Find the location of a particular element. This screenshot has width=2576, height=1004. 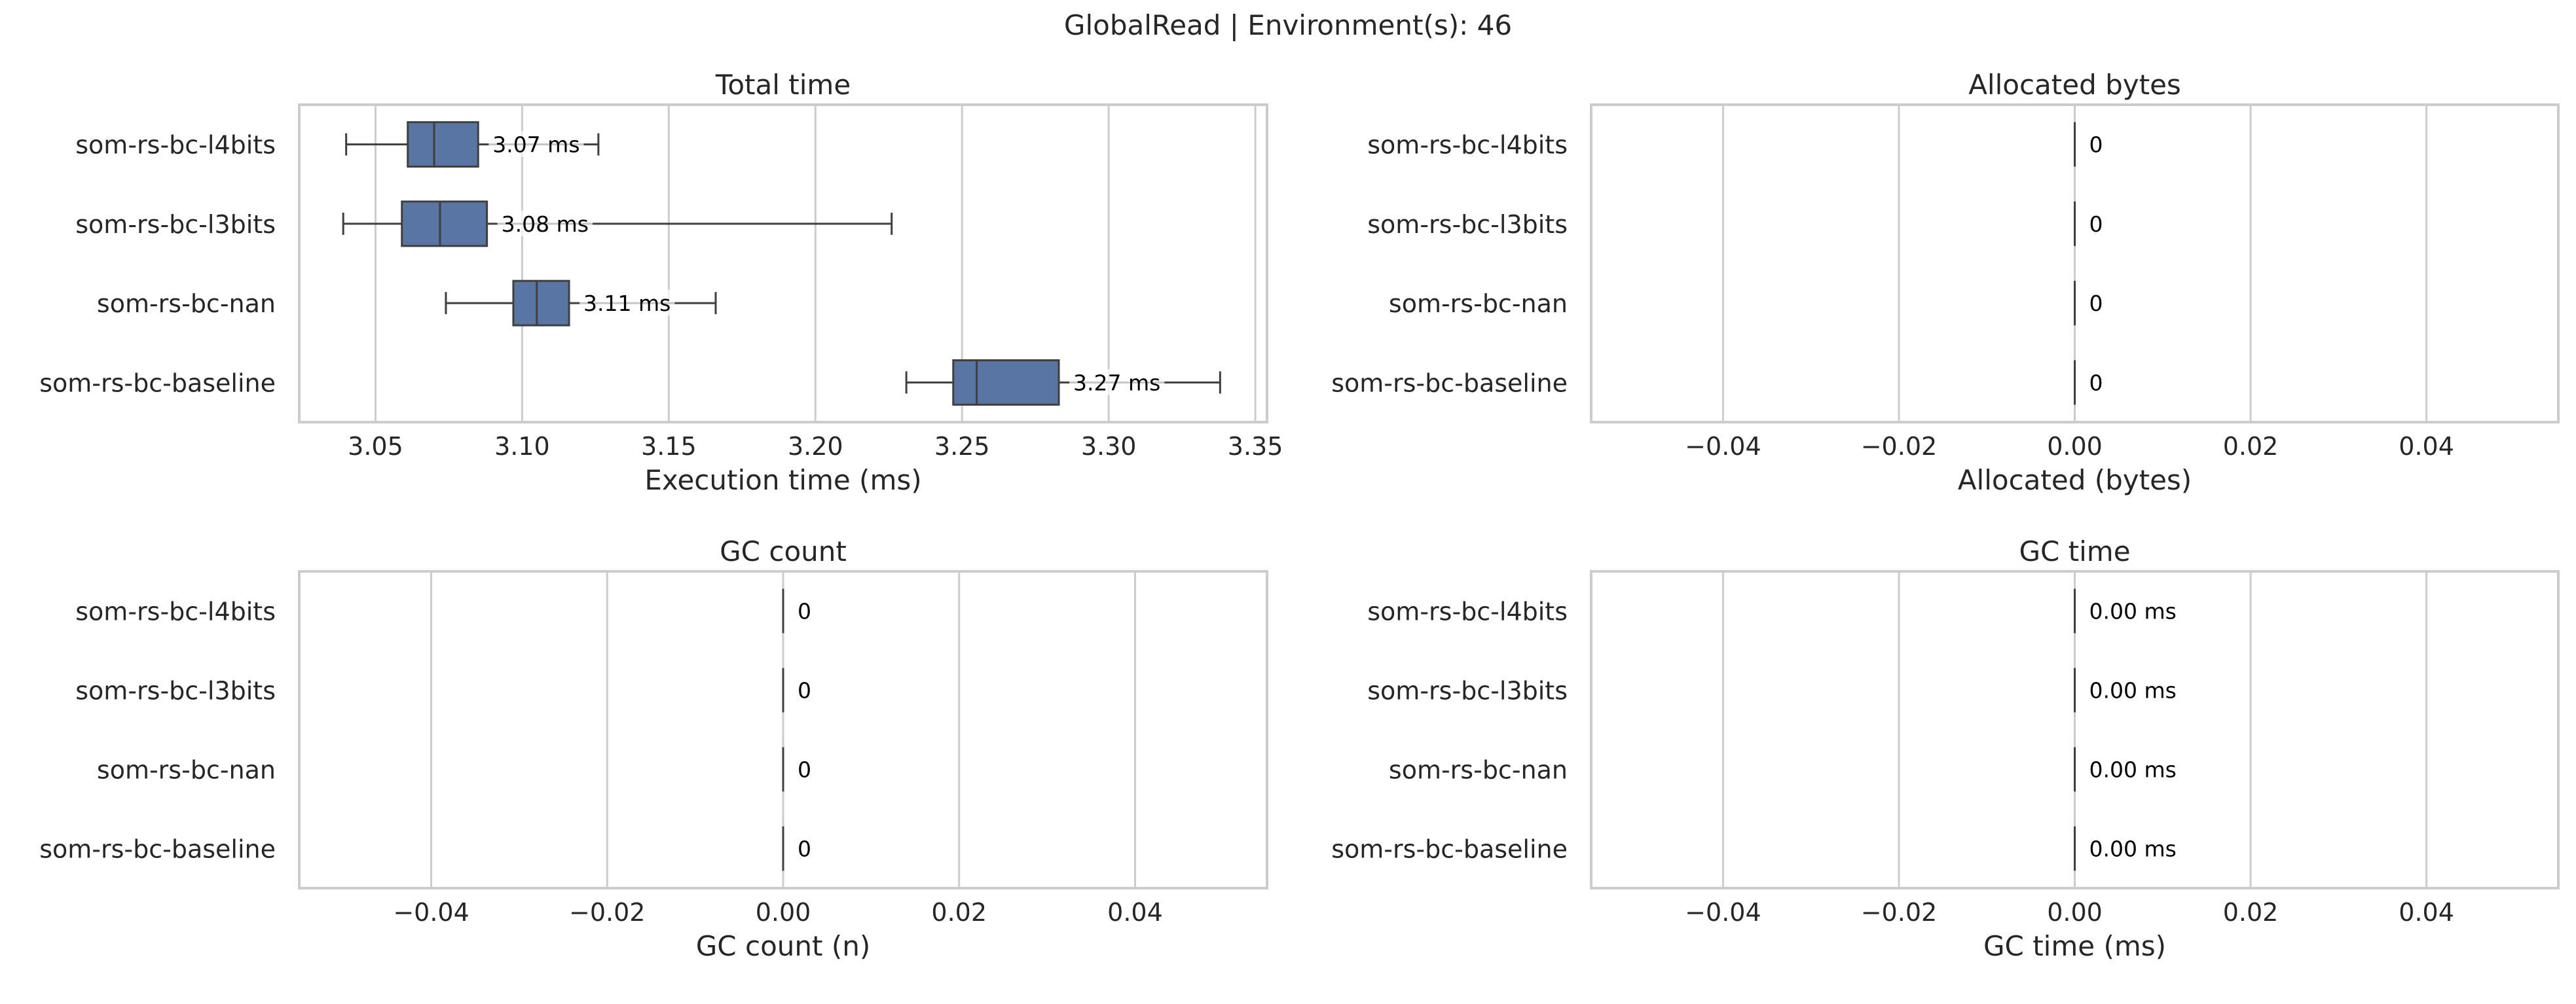

box-2: 0.00 ms is located at coordinates (2127, 690).